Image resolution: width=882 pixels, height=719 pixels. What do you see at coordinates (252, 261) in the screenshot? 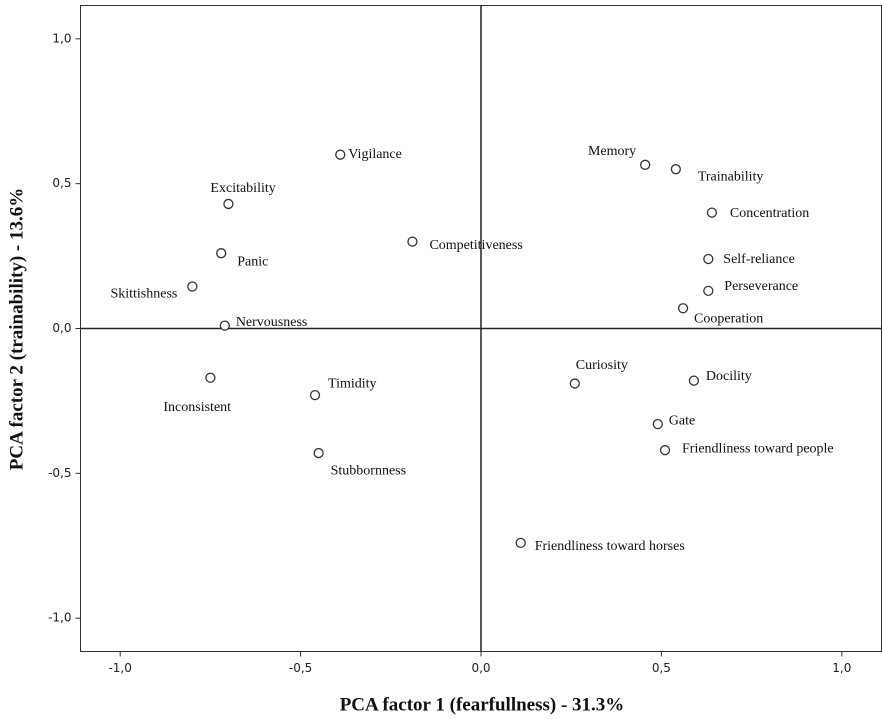
I see `point-label: Panic` at bounding box center [252, 261].